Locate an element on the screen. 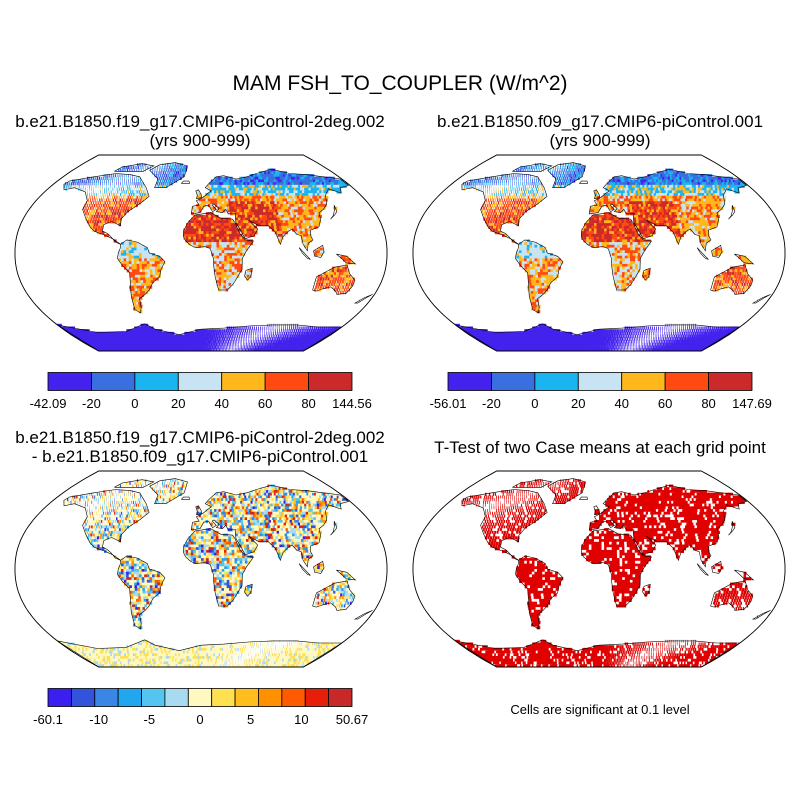 The width and height of the screenshot is (800, 800). colorbar-case1-tick-label: -42.09 is located at coordinates (48, 403).